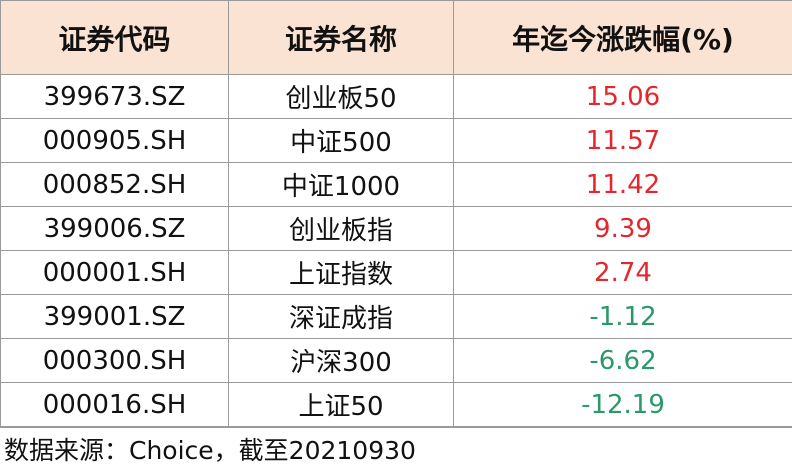 The height and width of the screenshot is (473, 792). I want to click on code-cell: 399006.SZ, so click(115, 229).